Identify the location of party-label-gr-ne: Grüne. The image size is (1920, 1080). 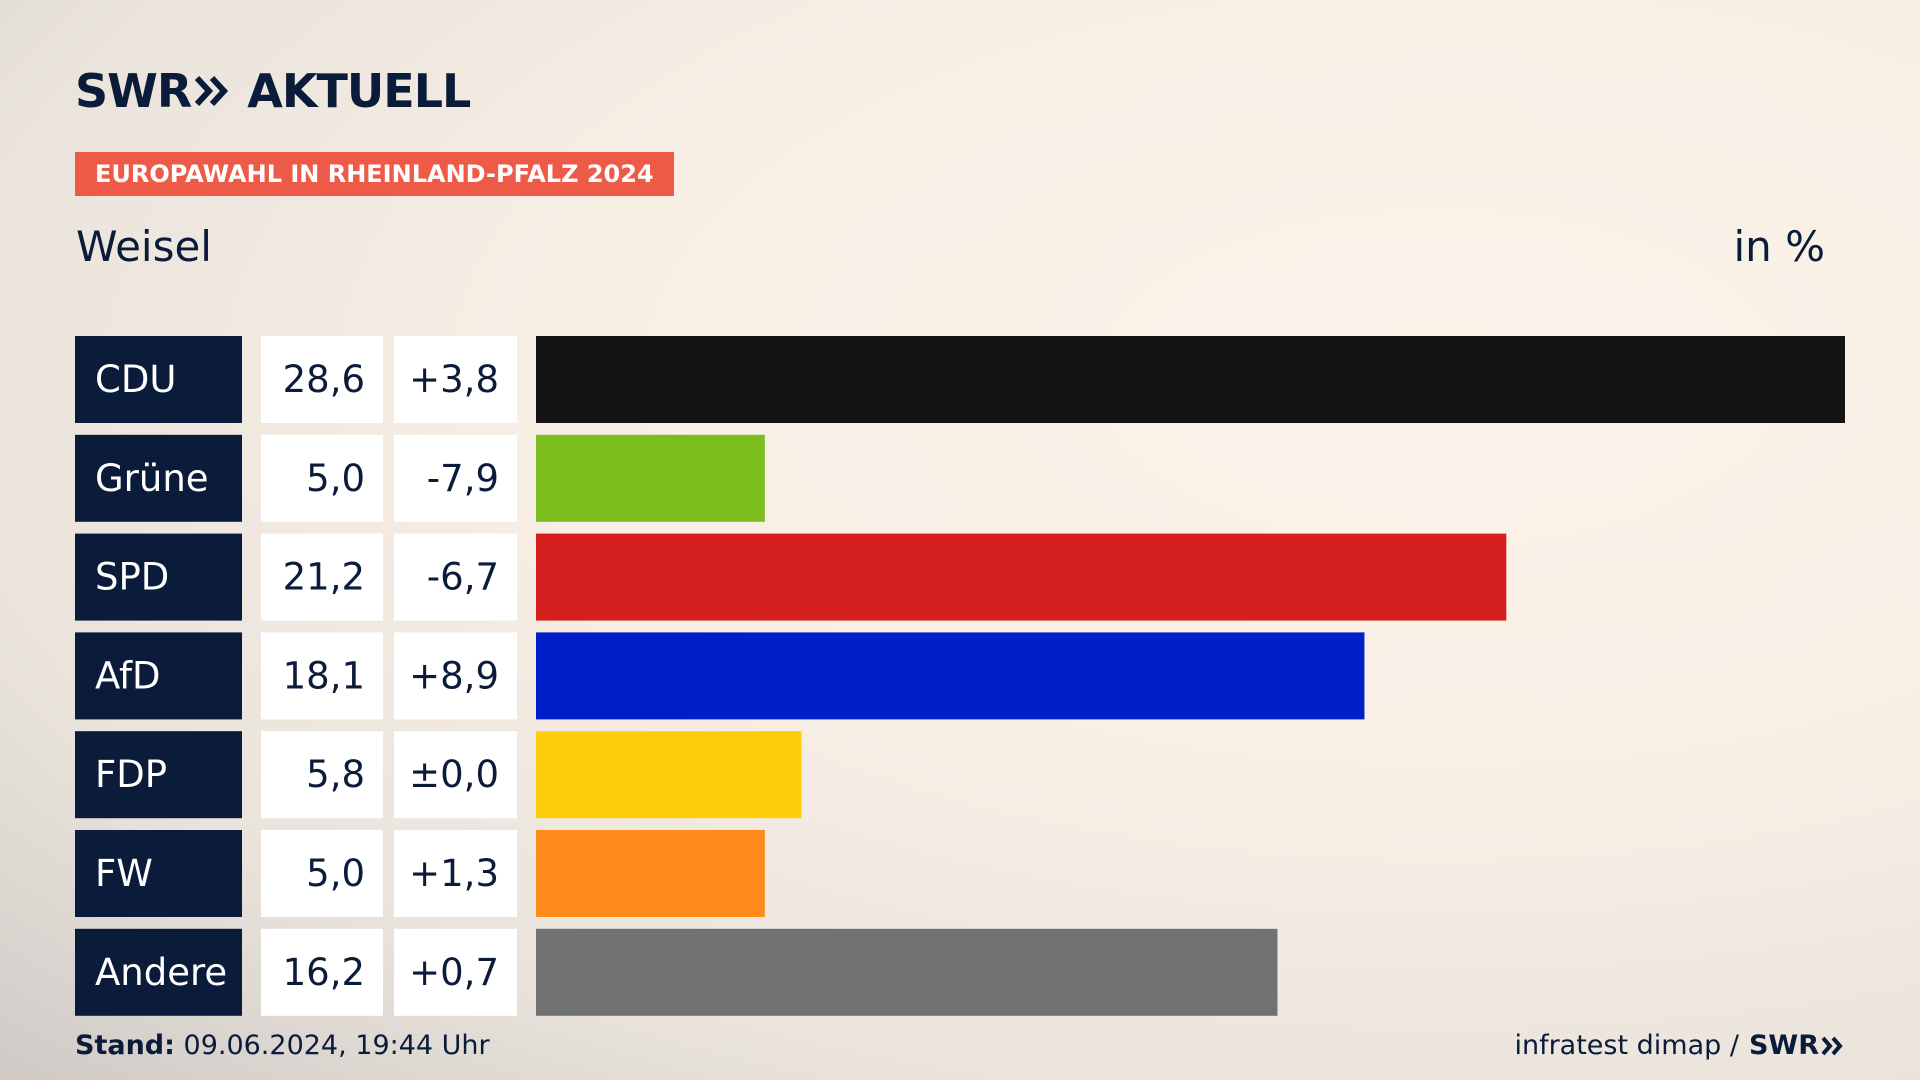
(152, 478).